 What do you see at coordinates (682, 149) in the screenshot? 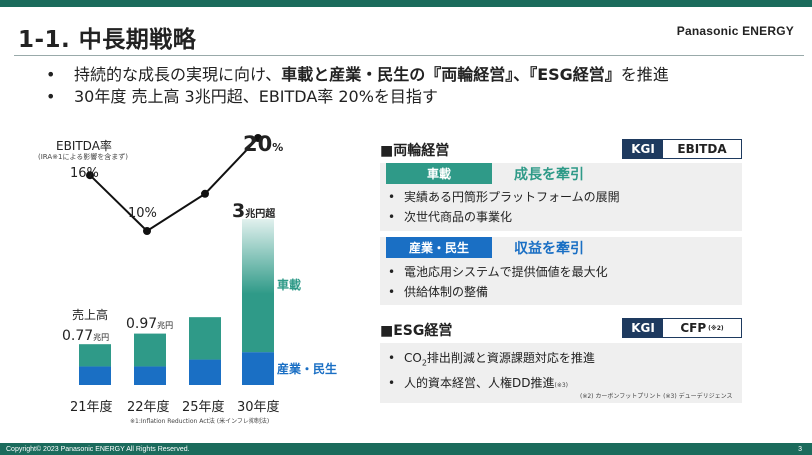
I see `ryourin-kgi: KGI EBITDA` at bounding box center [682, 149].